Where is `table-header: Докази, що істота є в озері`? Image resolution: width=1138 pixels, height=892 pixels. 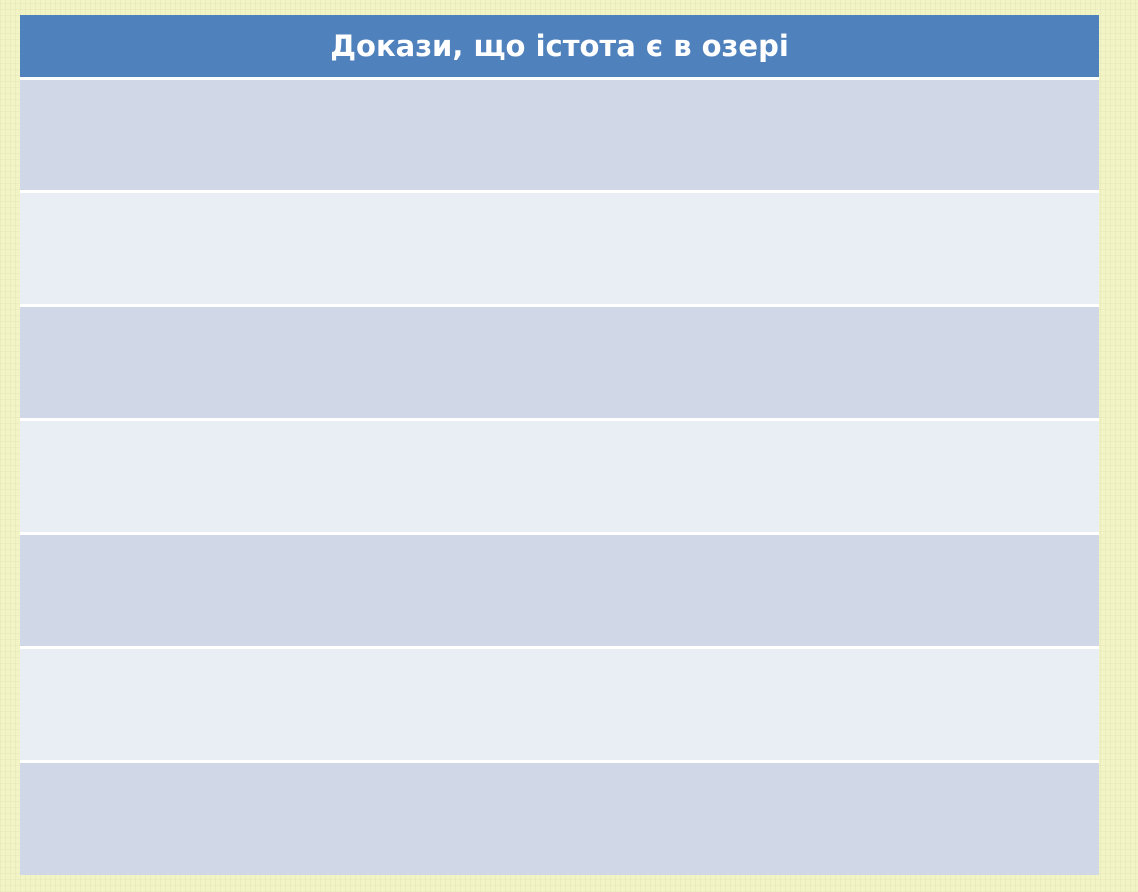
table-header: Докази, що істота є в озері is located at coordinates (559, 46).